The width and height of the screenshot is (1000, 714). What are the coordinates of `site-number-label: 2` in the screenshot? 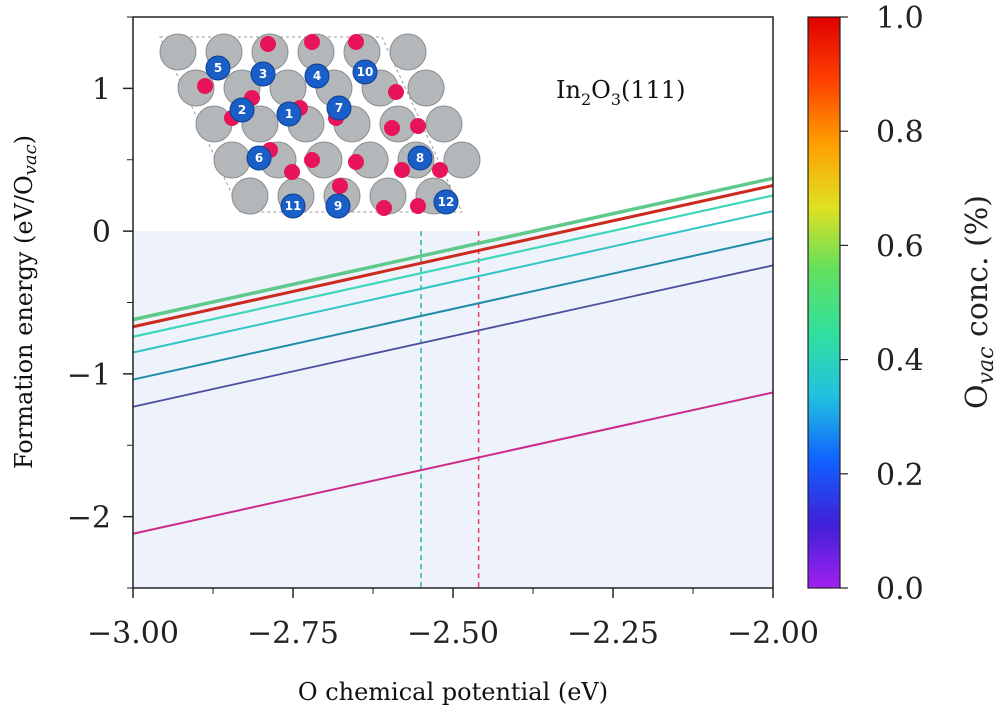 It's located at (242, 110).